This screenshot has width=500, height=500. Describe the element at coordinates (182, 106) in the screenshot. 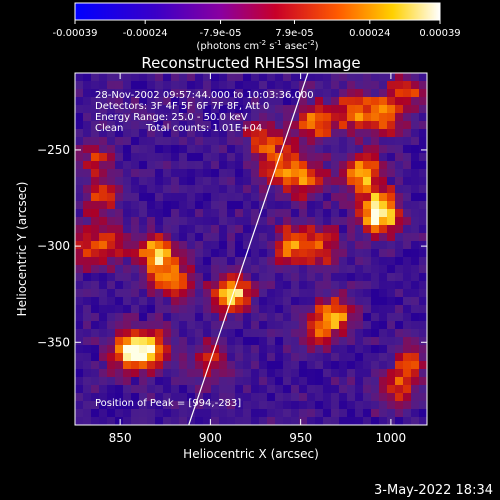

I see `info-detectors: Detectors: 3F 4F 5F 6F 7F 8F, Att 0` at that location.